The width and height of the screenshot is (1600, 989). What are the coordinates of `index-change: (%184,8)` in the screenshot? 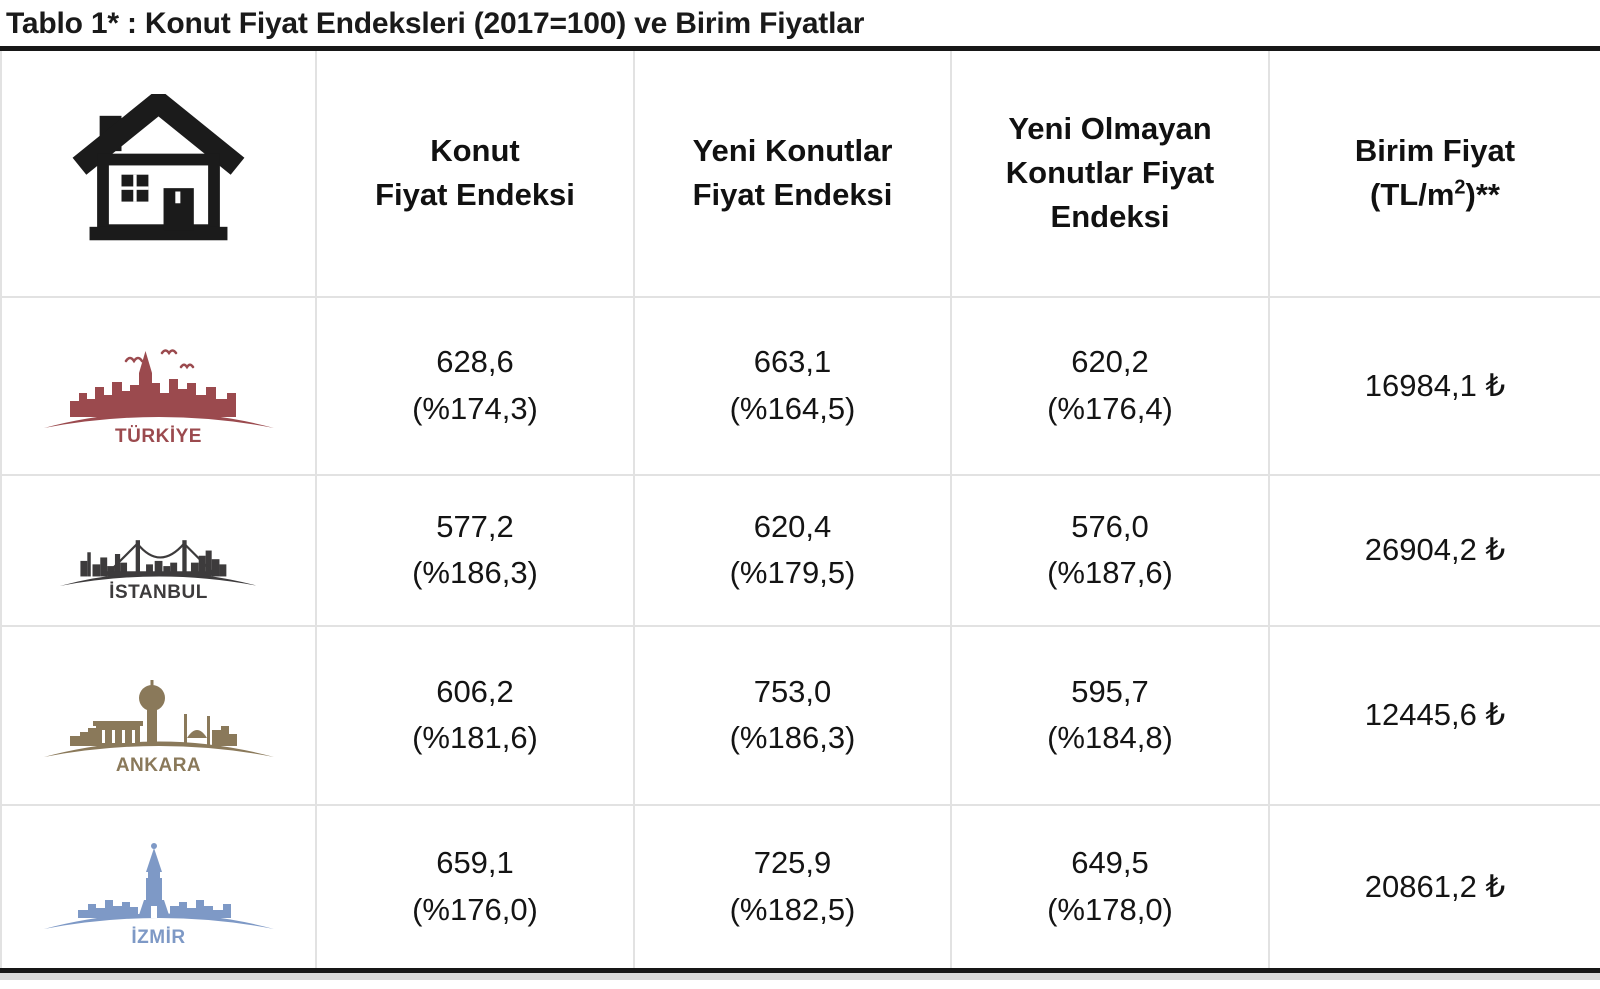 It's located at (1110, 737).